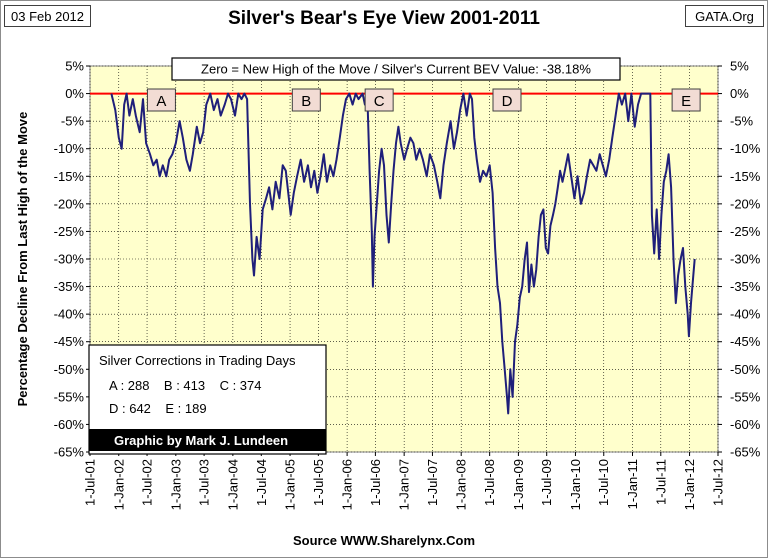 The height and width of the screenshot is (558, 768). What do you see at coordinates (745, 286) in the screenshot?
I see `y-tick-label-right: -35%` at bounding box center [745, 286].